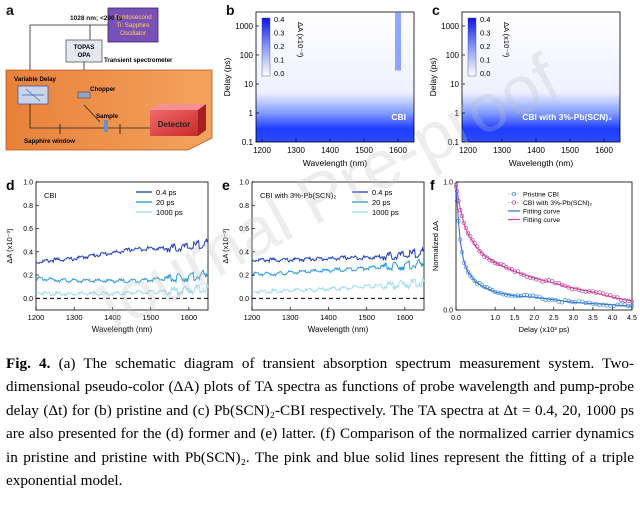 The width and height of the screenshot is (640, 520). Describe the element at coordinates (557, 203) in the screenshot. I see `legend-label: CBI with 3%-Pb(SCN)₂` at that location.